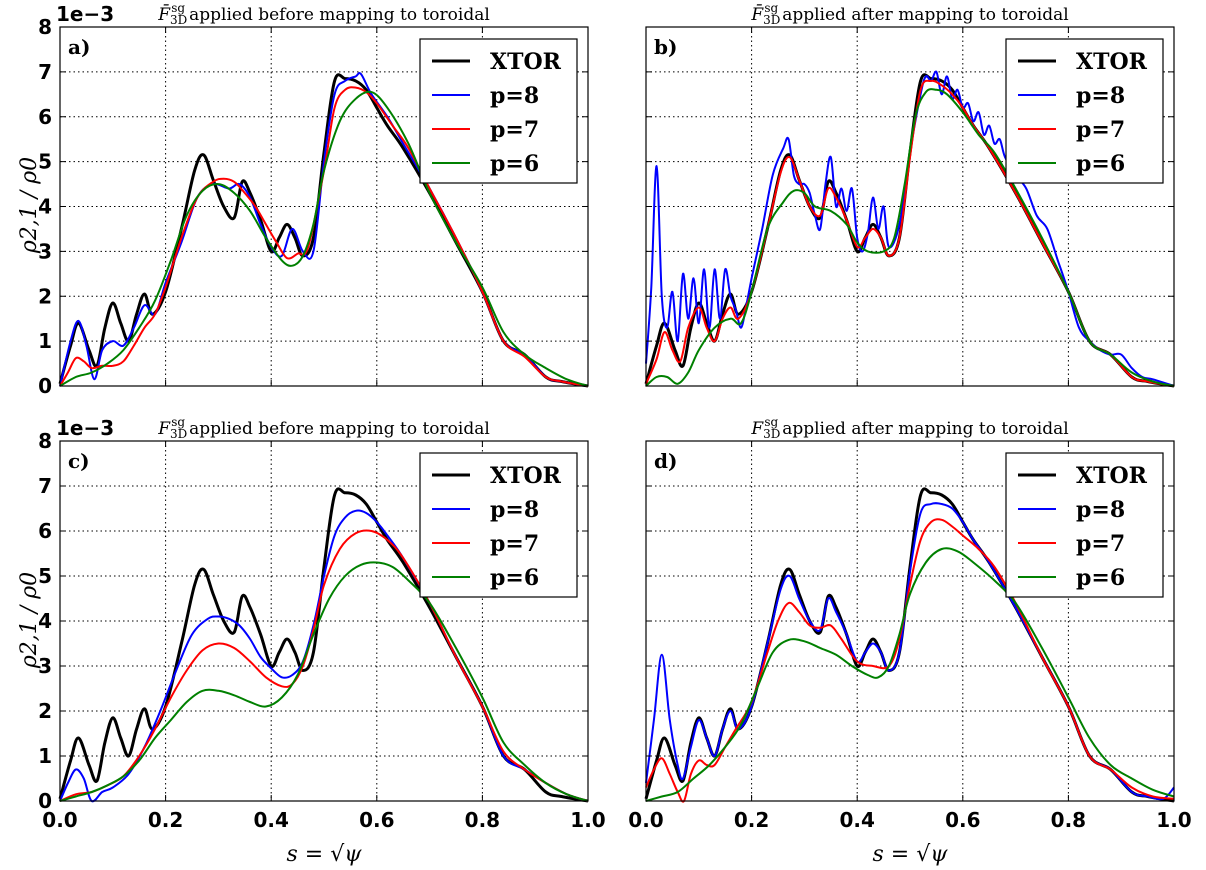 This screenshot has height=870, width=1206. What do you see at coordinates (665, 461) in the screenshot?
I see `panel-label: d)` at bounding box center [665, 461].